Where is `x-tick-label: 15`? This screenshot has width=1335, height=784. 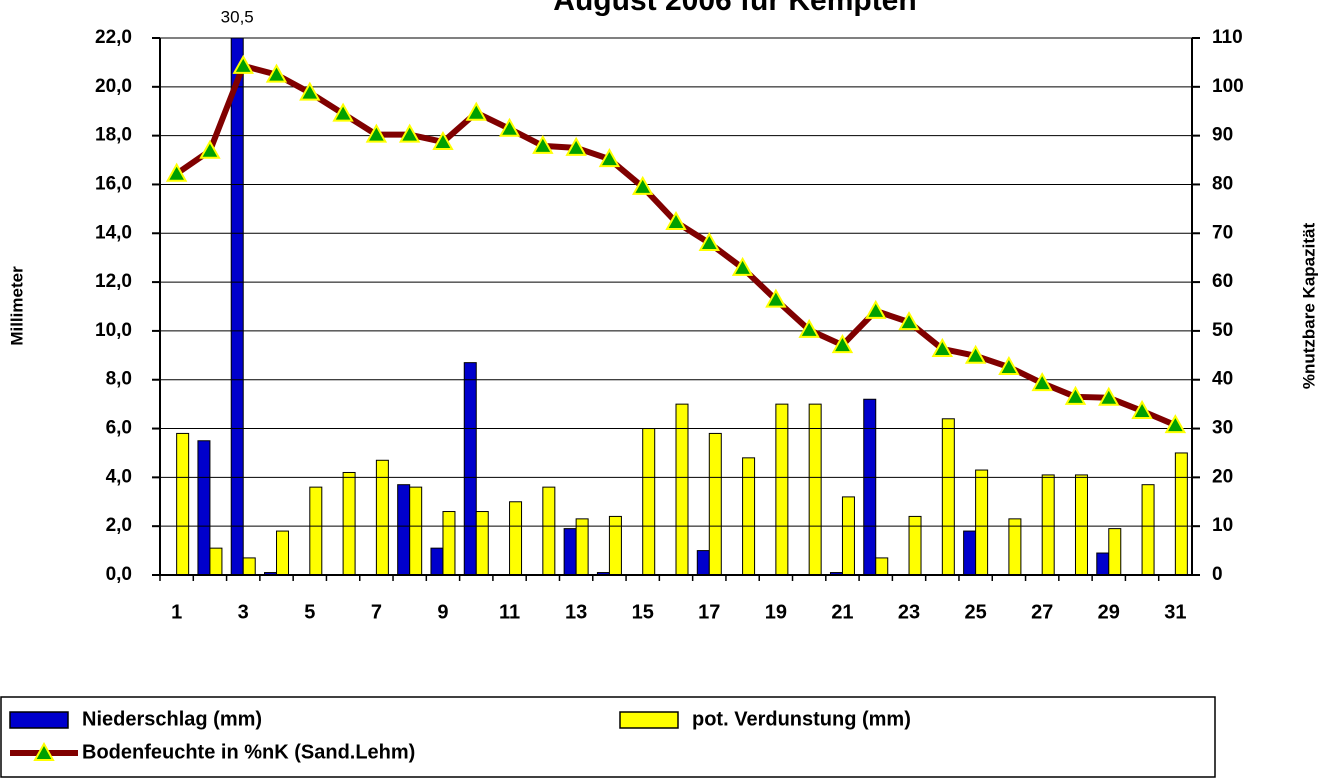 x-tick-label: 15 is located at coordinates (643, 612).